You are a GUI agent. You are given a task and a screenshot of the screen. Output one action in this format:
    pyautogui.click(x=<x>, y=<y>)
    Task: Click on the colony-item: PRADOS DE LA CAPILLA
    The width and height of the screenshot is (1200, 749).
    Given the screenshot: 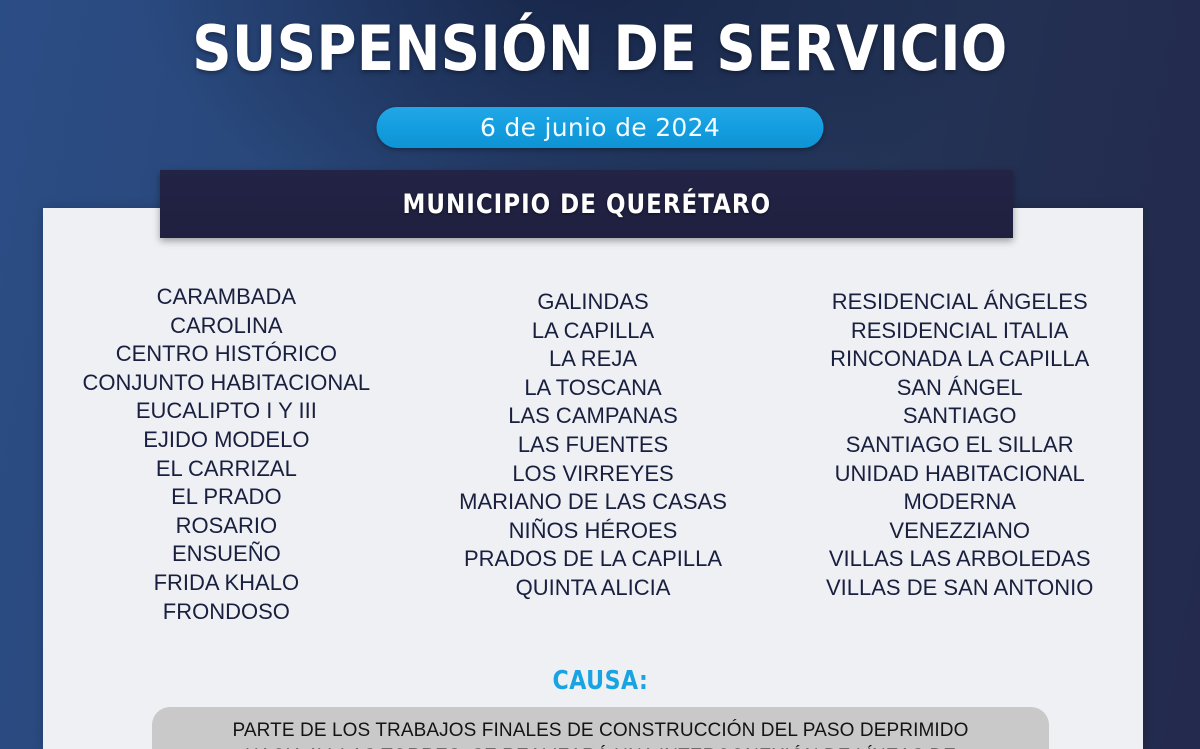 What is the action you would take?
    pyautogui.click(x=593, y=559)
    